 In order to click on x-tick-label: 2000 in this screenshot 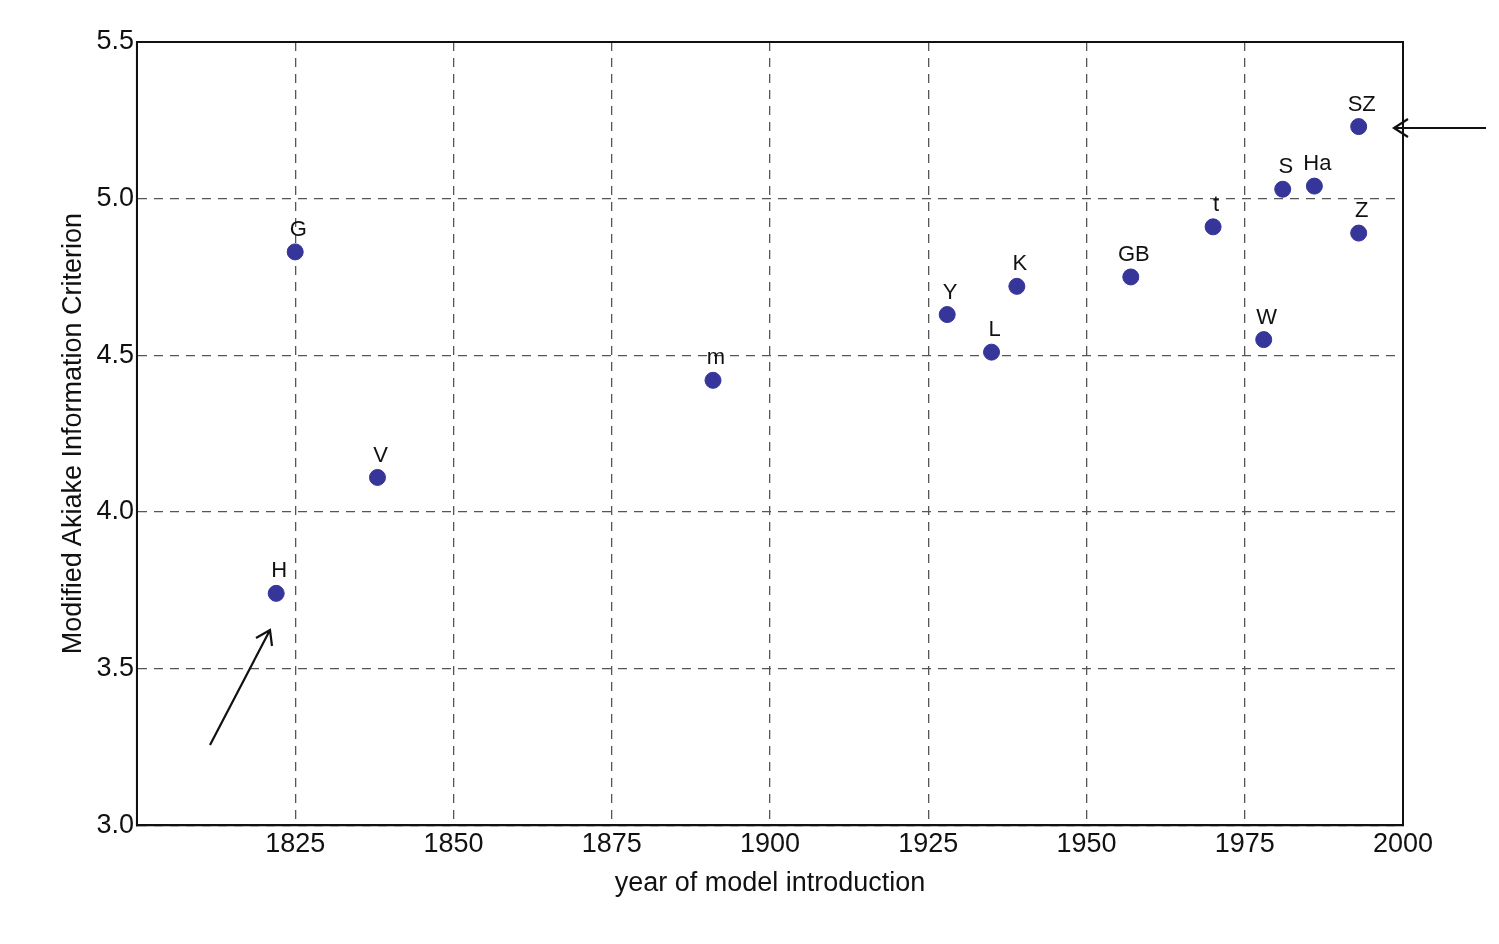, I will do `click(1403, 842)`.